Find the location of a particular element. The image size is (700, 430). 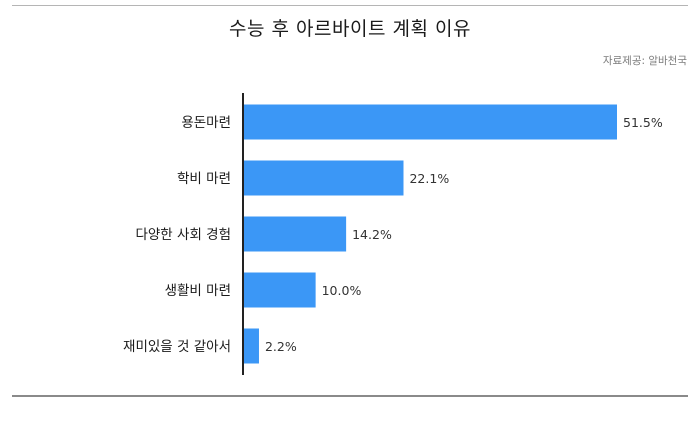

source-credit: 자료제공: 알바천국 is located at coordinates (644, 61).